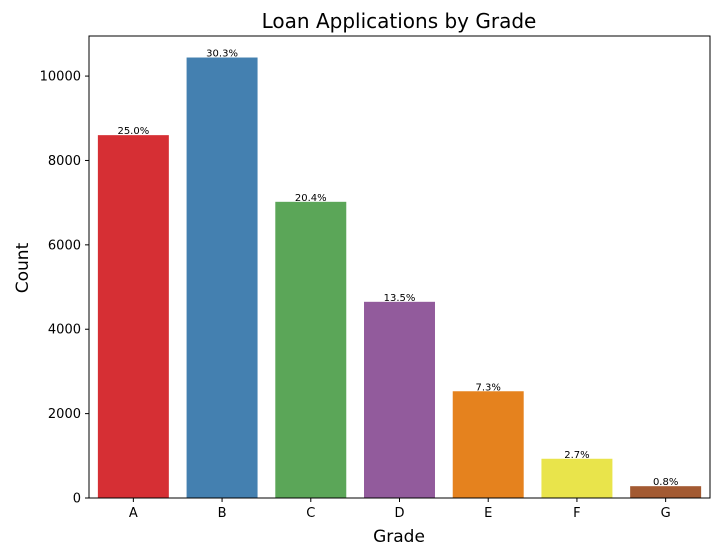 This screenshot has height=556, width=718. I want to click on bar-g, so click(666, 492).